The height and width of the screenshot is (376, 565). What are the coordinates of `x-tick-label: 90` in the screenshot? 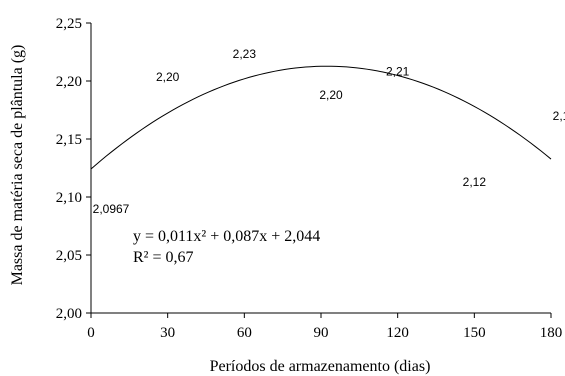 It's located at (321, 333).